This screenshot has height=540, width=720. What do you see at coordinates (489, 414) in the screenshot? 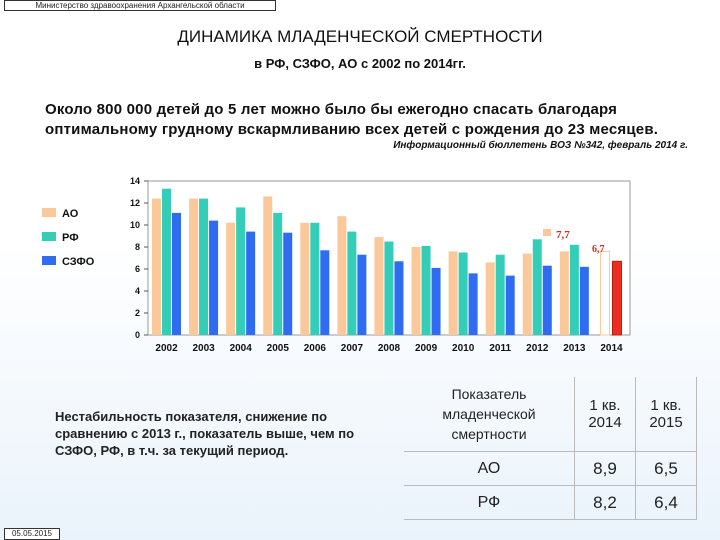
I see `table-header-indicator: Показатель младенческой смертности` at bounding box center [489, 414].